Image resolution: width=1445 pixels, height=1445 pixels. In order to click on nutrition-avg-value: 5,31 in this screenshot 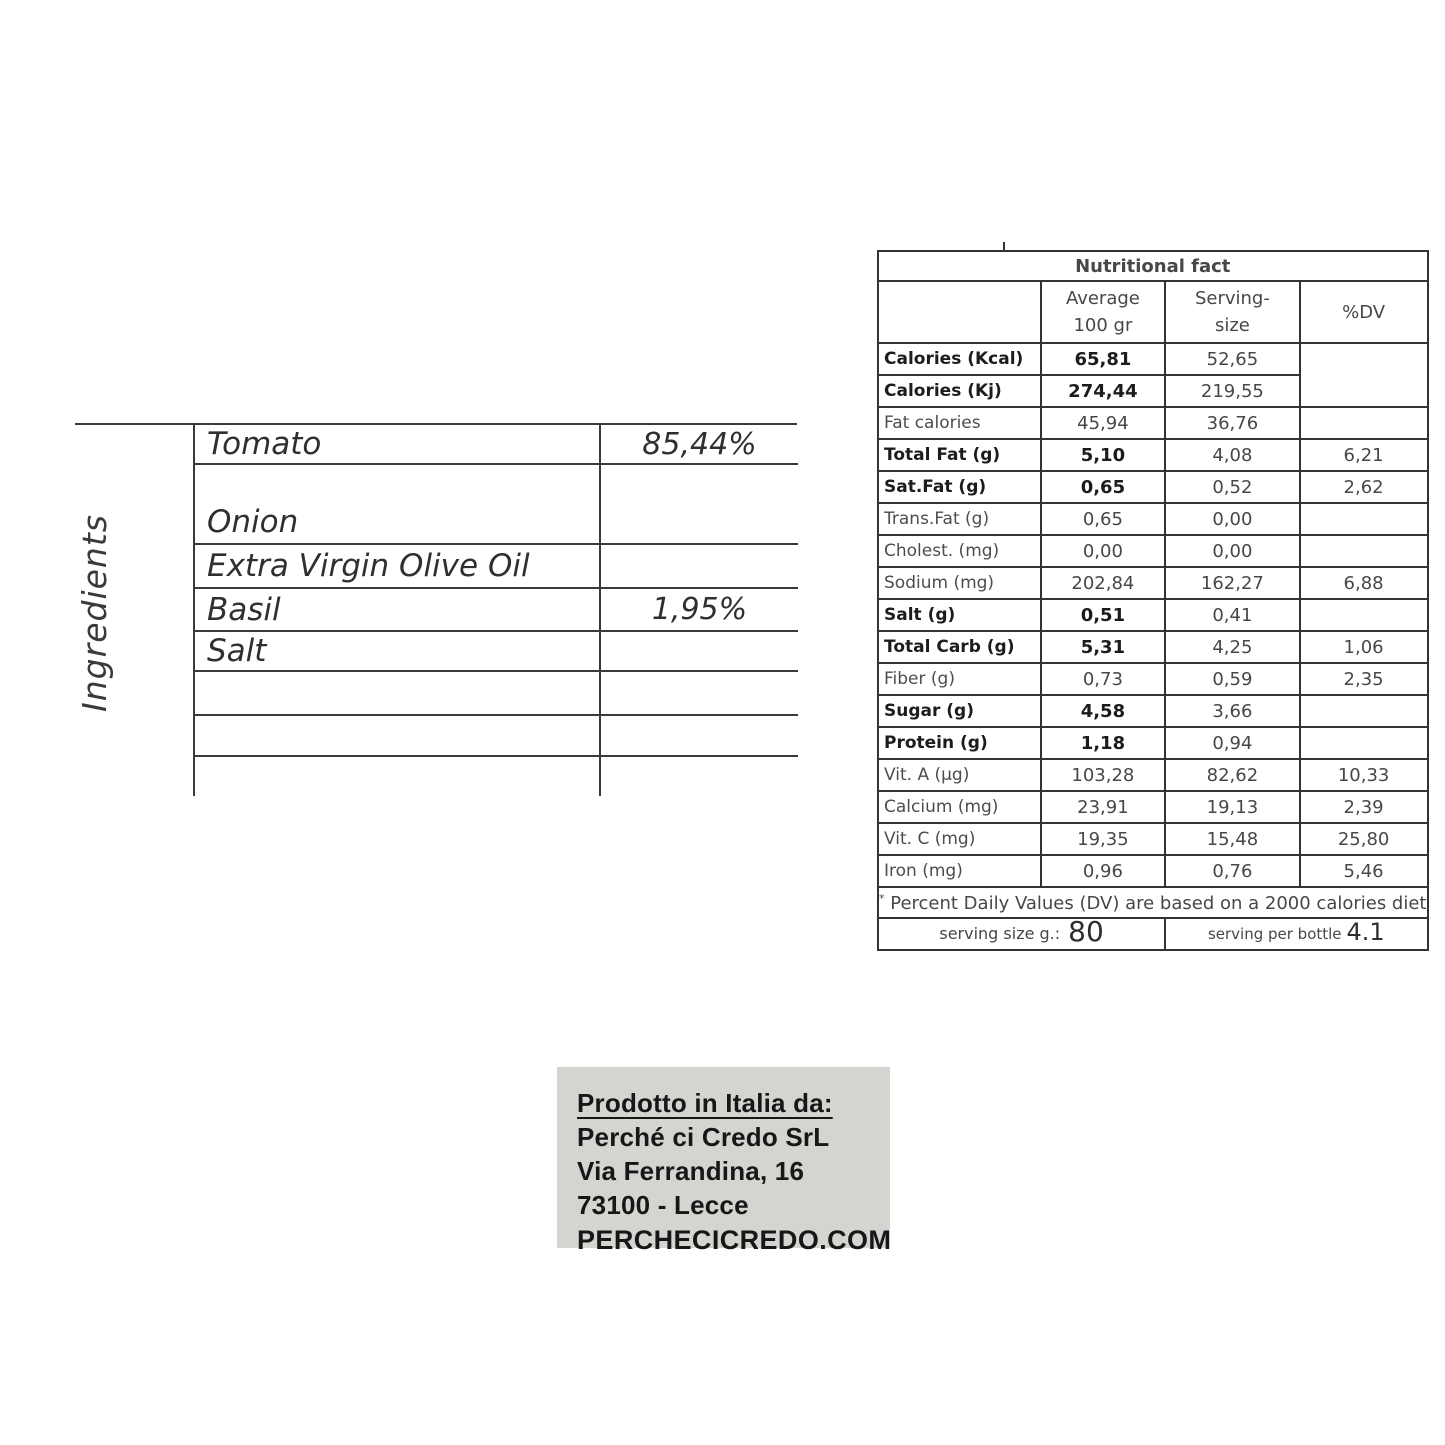, I will do `click(1103, 647)`.